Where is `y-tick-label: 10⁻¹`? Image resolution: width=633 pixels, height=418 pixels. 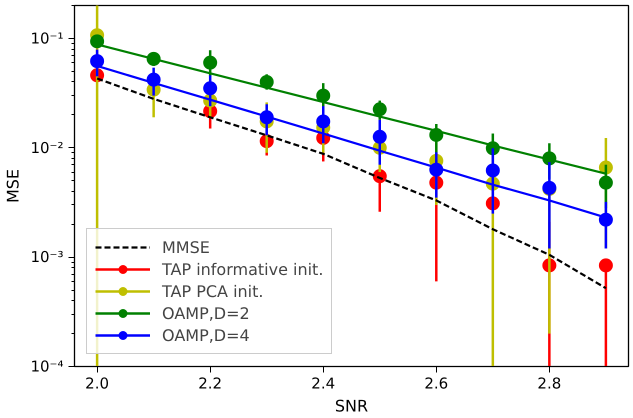 y-tick-label: 10⁻¹ is located at coordinates (47, 38).